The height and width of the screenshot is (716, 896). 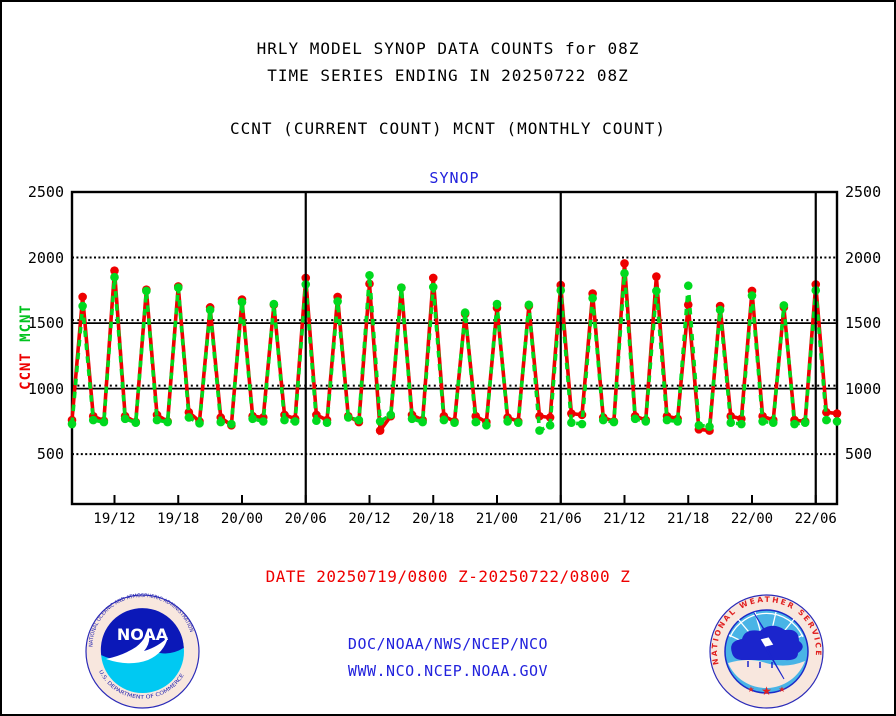 What do you see at coordinates (863, 323) in the screenshot?
I see `y-tick-label-right: 1500` at bounding box center [863, 323].